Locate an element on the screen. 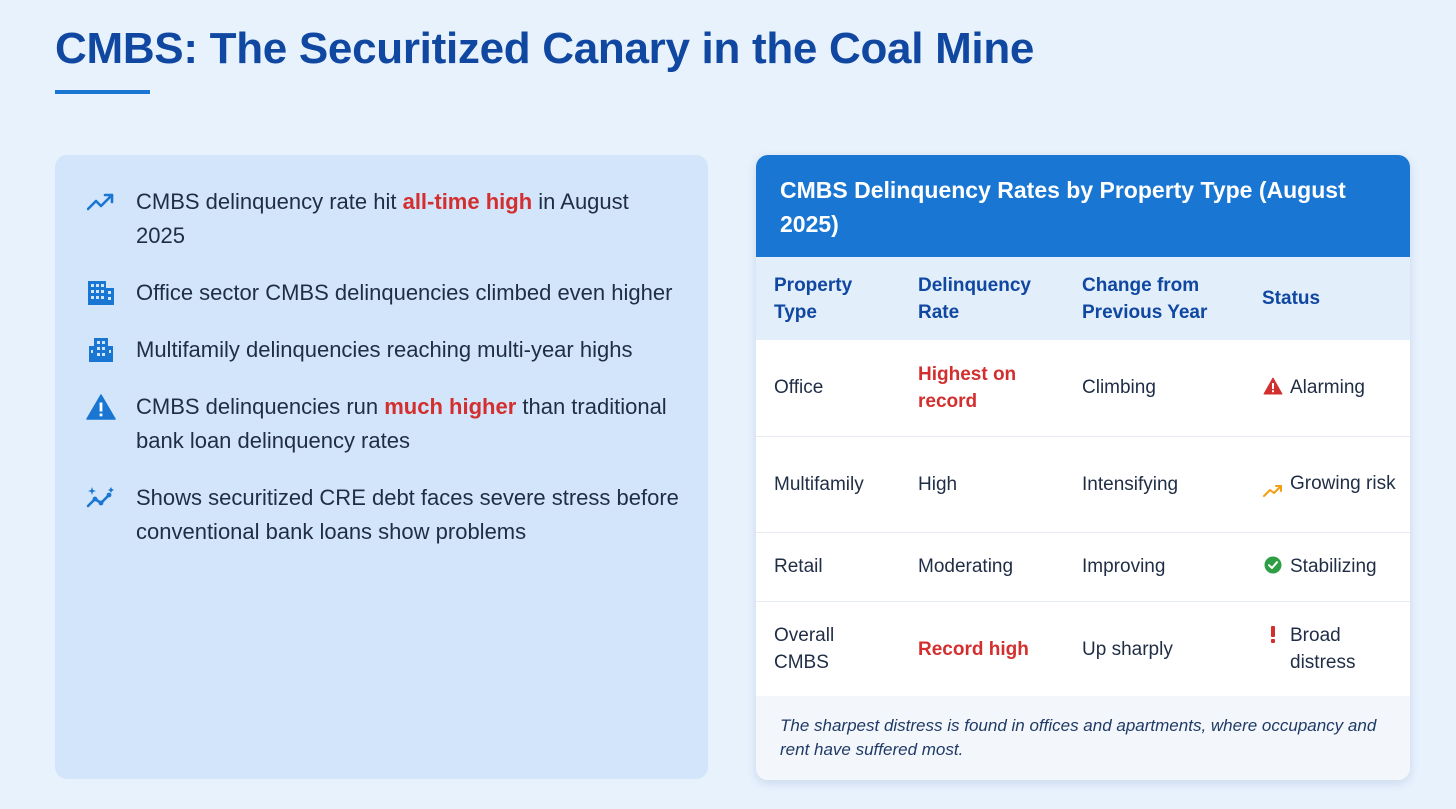 Image resolution: width=1456 pixels, height=809 pixels. cell-status: Broad distress is located at coordinates (1327, 649).